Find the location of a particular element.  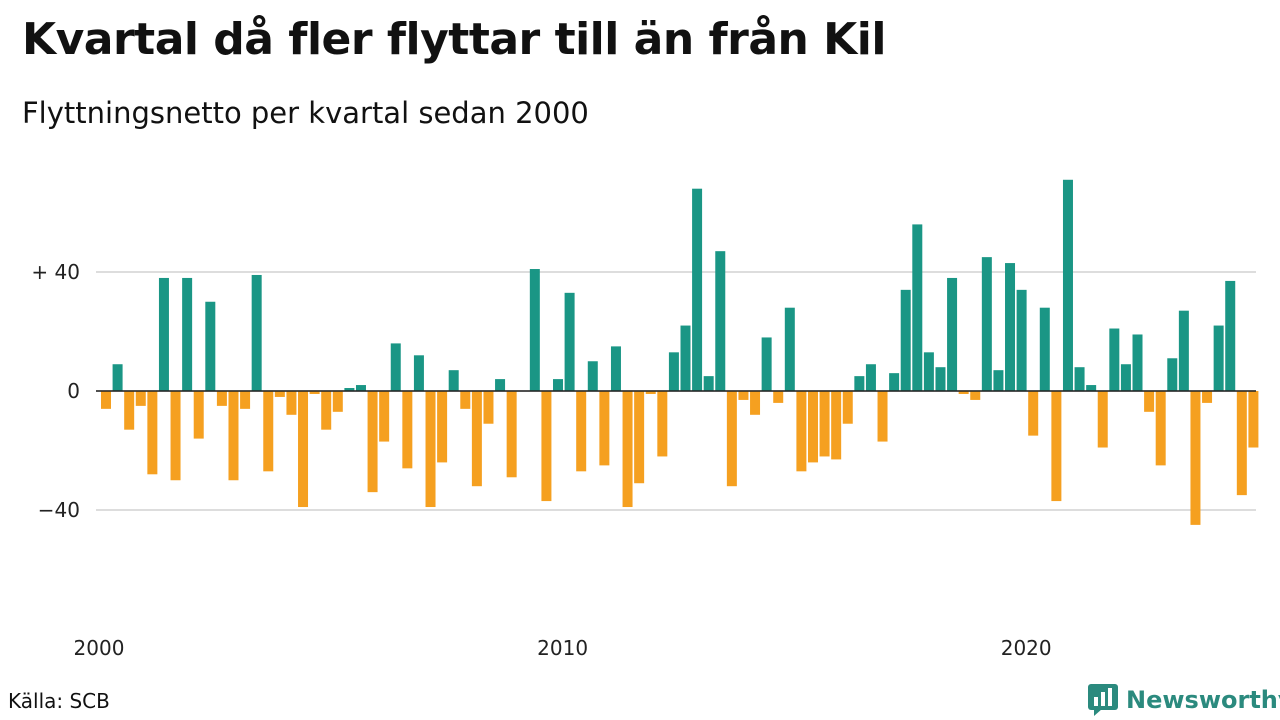

chart-title: Kvartal då fler flyttar till än från Kil is located at coordinates (454, 39).